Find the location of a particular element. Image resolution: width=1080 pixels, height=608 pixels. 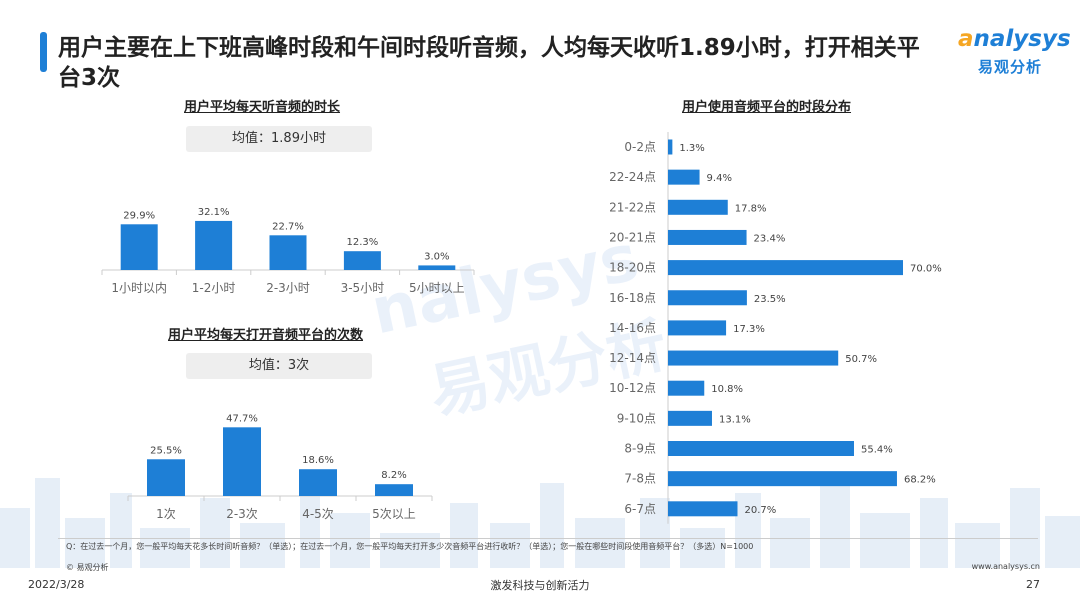

slogan-text: 激发科技与创新活力 is located at coordinates (540, 585).